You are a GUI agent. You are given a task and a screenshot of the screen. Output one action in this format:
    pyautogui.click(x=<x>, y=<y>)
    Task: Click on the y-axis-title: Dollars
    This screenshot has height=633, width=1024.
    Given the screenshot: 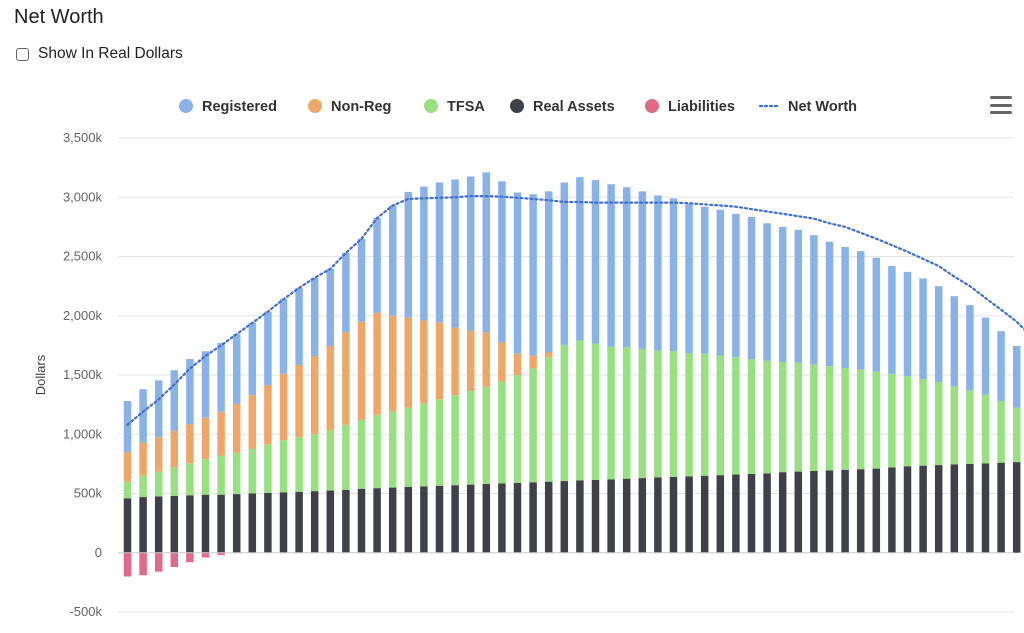 What is the action you would take?
    pyautogui.click(x=40, y=374)
    